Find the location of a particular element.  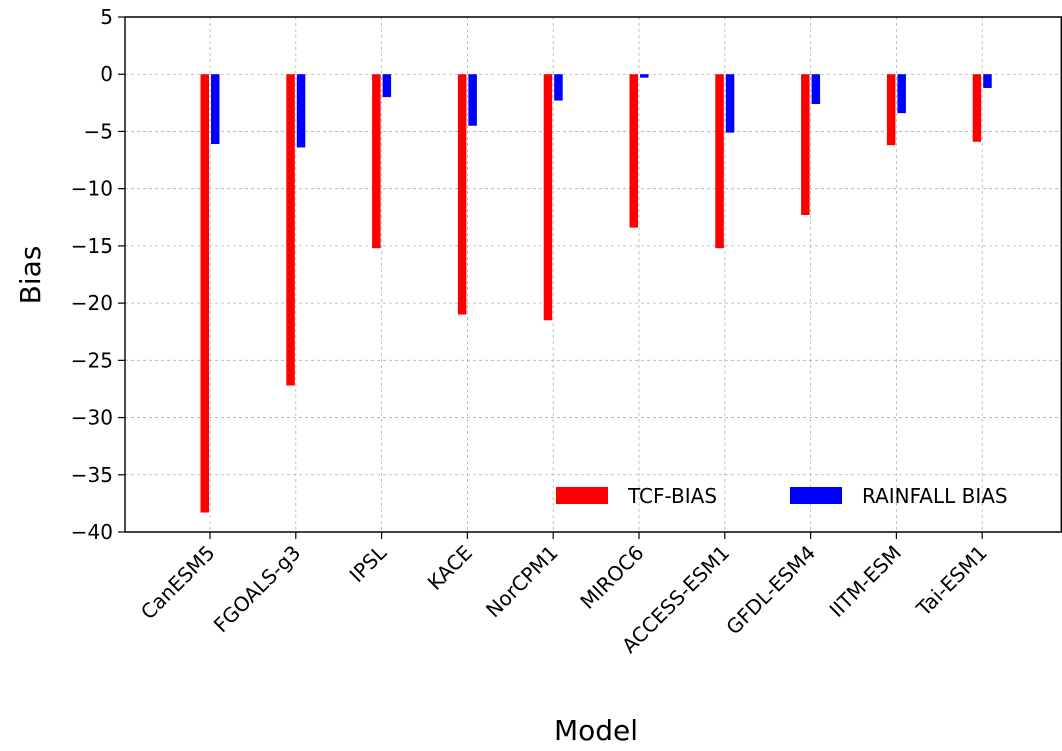

x-tick-label: MIROC6 is located at coordinates (611, 577).